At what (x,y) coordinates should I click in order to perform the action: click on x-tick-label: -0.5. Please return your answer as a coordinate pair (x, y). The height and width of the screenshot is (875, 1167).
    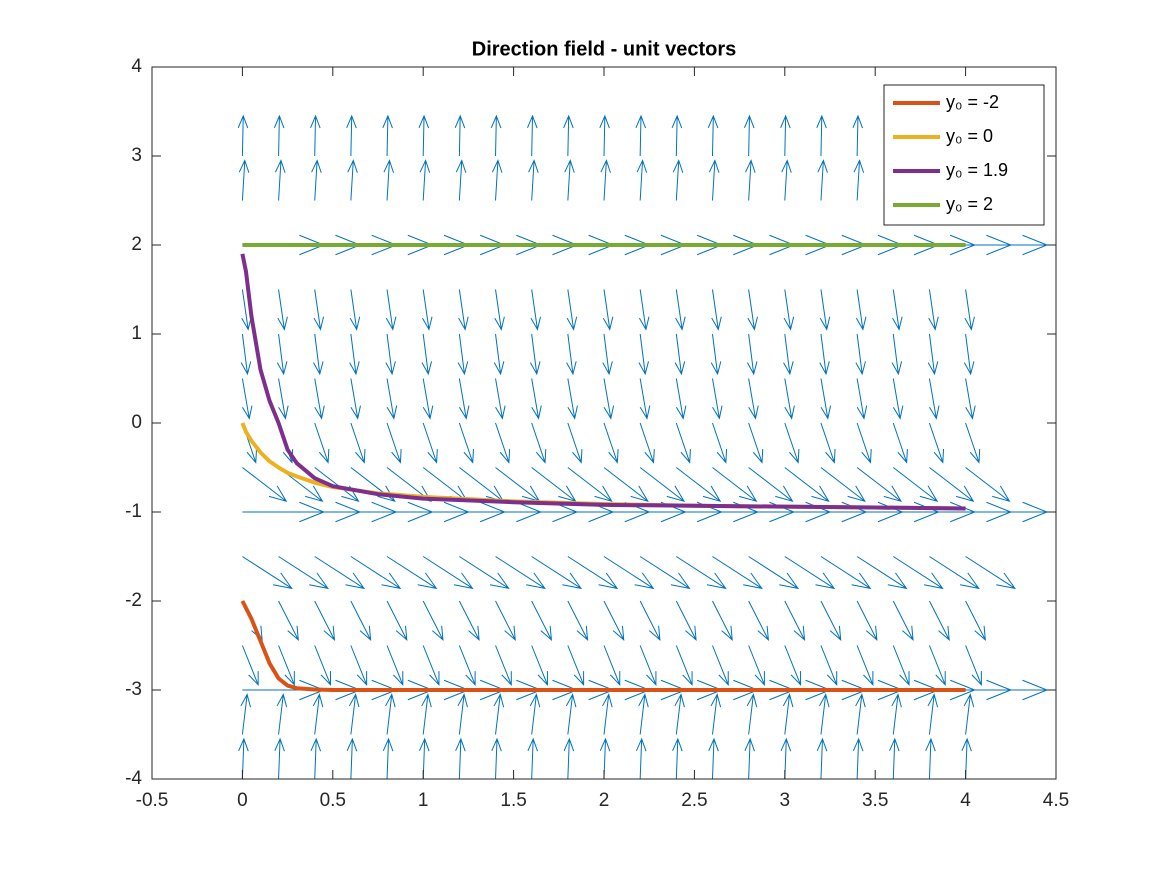
    Looking at the image, I should click on (152, 800).